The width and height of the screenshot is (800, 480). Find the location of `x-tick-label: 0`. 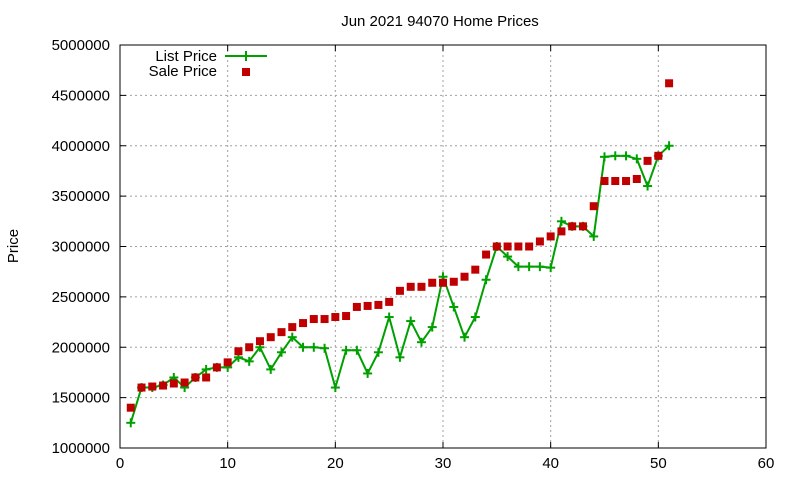

x-tick-label: 0 is located at coordinates (120, 463).